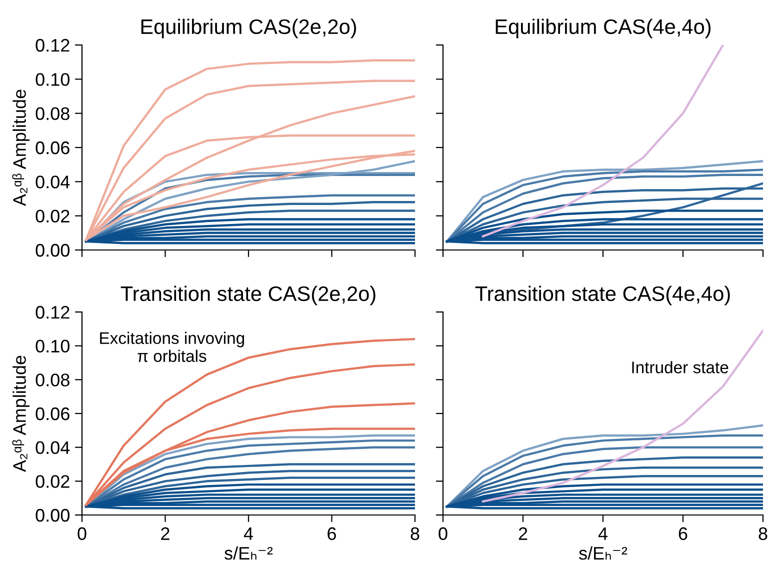 Image resolution: width=776 pixels, height=575 pixels. Describe the element at coordinates (602, 296) in the screenshot. I see `chart-title: Transition state CAS(4e,4o)` at that location.